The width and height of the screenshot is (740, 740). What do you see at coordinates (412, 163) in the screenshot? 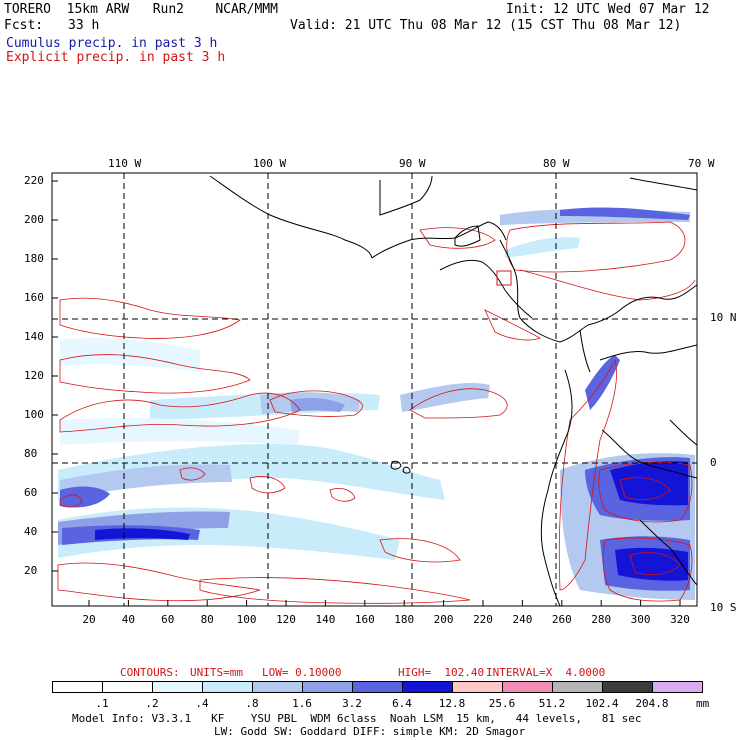
I see `lon-label-90w: 90 W` at bounding box center [412, 163].